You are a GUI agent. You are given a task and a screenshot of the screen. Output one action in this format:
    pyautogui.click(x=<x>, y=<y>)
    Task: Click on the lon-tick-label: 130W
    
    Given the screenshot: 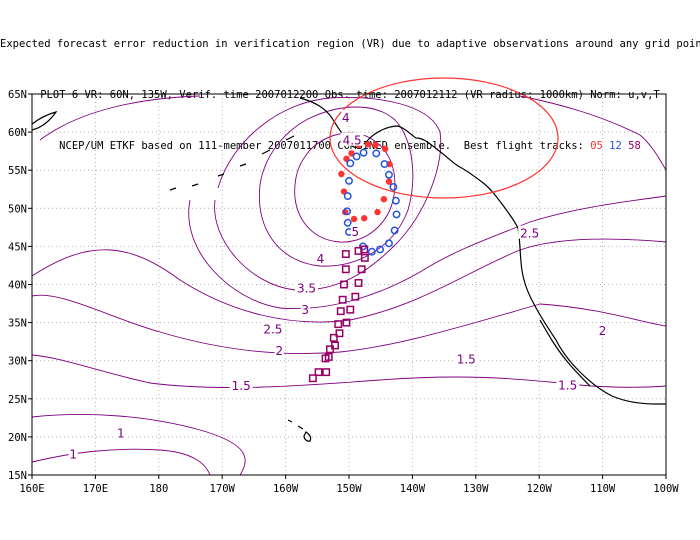 What is the action you would take?
    pyautogui.click(x=476, y=489)
    